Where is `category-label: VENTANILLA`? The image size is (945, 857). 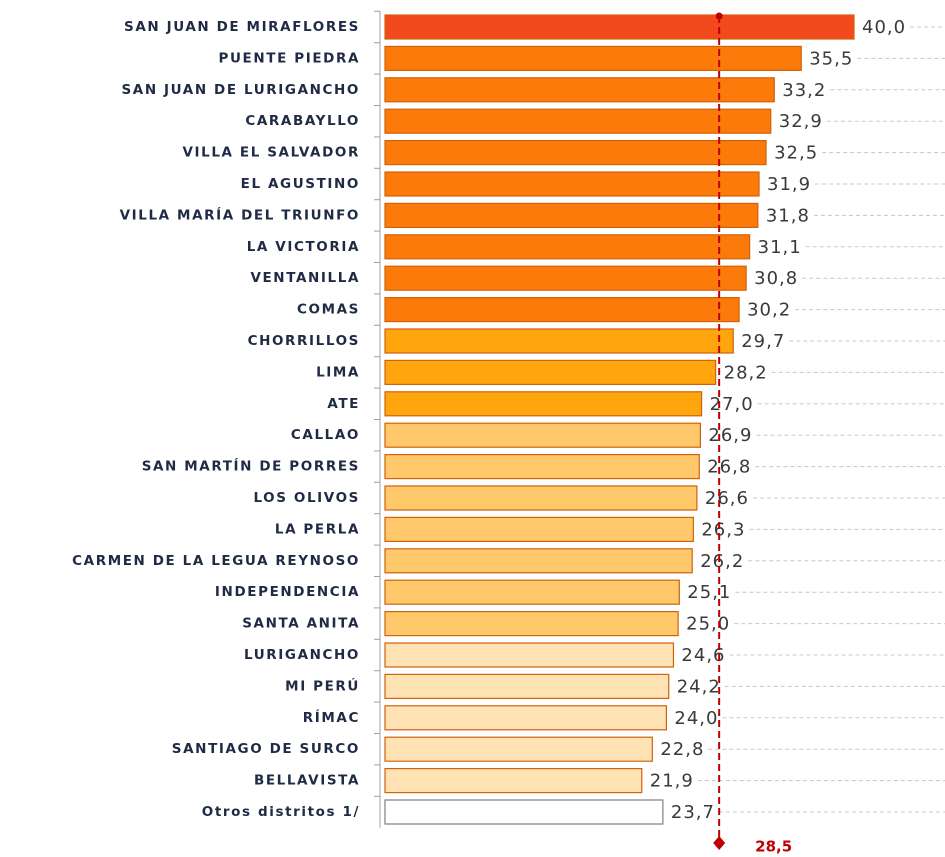 category-label: VENTANILLA is located at coordinates (305, 278).